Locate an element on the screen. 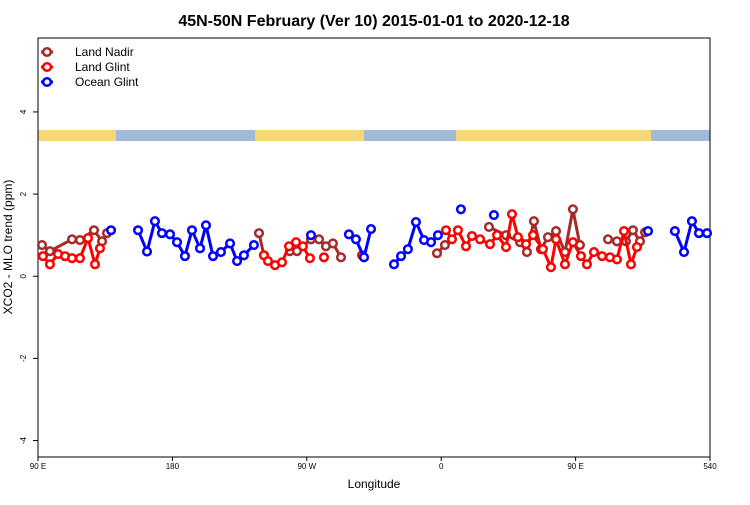  y-tick-label: 4 is located at coordinates (23, 111).